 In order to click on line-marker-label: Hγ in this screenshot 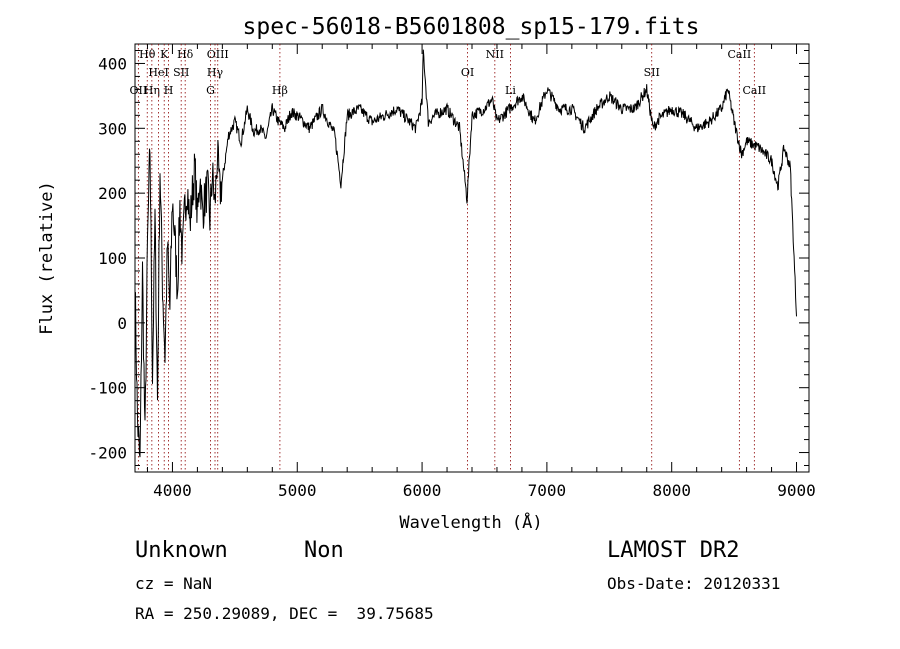, I will do `click(215, 72)`.